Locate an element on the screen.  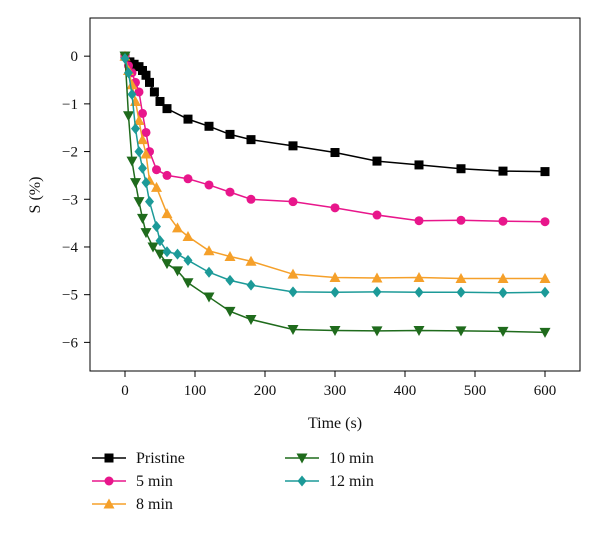
x-tick-label: 300 is located at coordinates (335, 391).